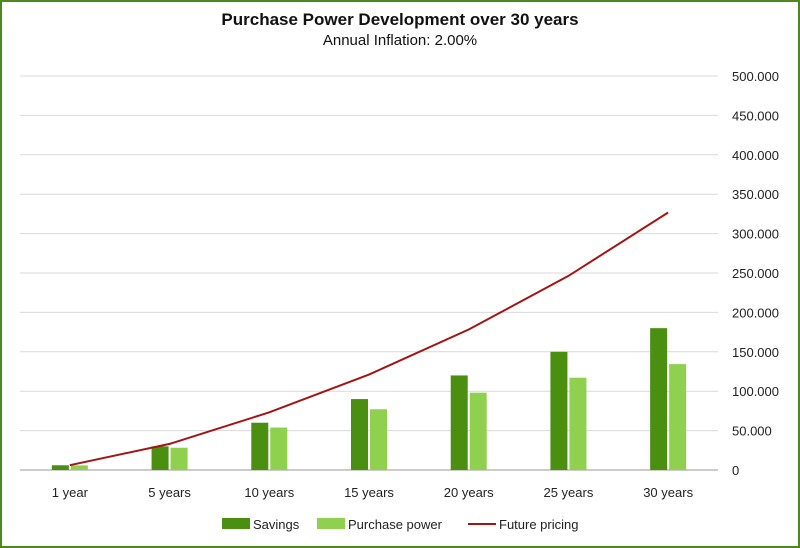 The height and width of the screenshot is (548, 800). Describe the element at coordinates (169, 492) in the screenshot. I see `x-tick-label: 5 years` at that location.